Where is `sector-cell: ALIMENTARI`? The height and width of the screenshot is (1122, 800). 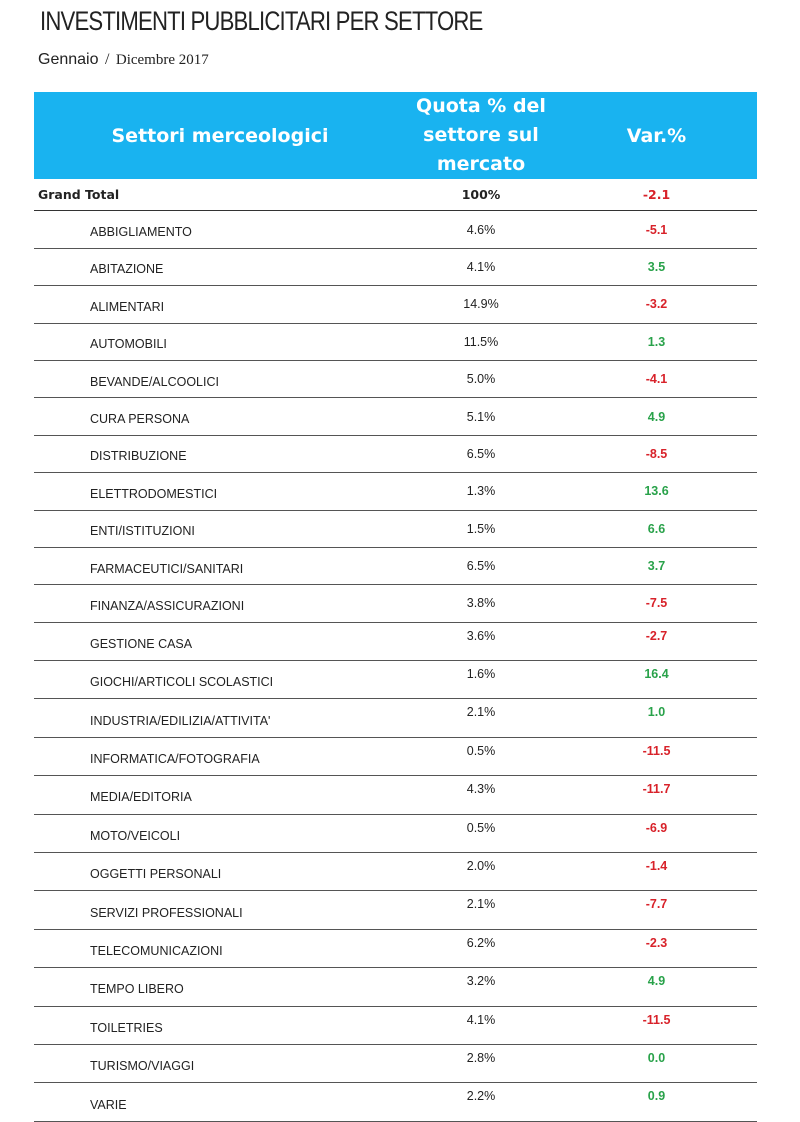 sector-cell: ALIMENTARI is located at coordinates (220, 304).